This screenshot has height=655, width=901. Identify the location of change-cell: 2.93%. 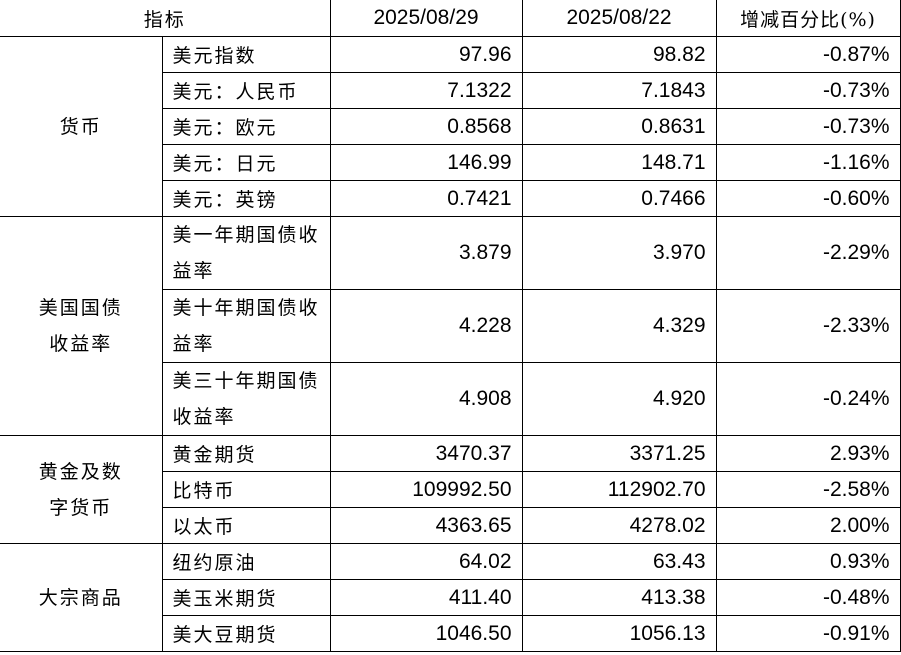
(808, 453).